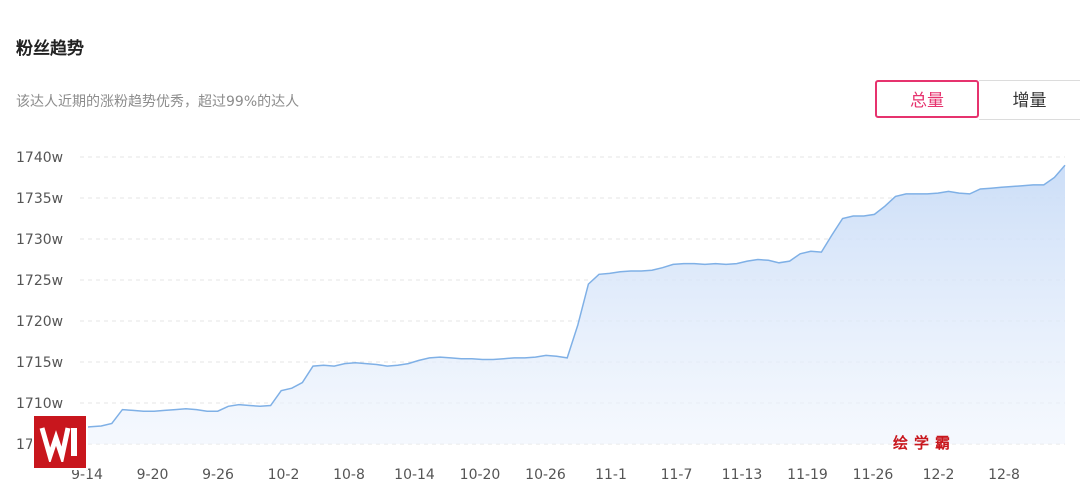 Image resolution: width=1080 pixels, height=492 pixels. Describe the element at coordinates (39, 322) in the screenshot. I see `y-tick-label: 1720w` at that location.